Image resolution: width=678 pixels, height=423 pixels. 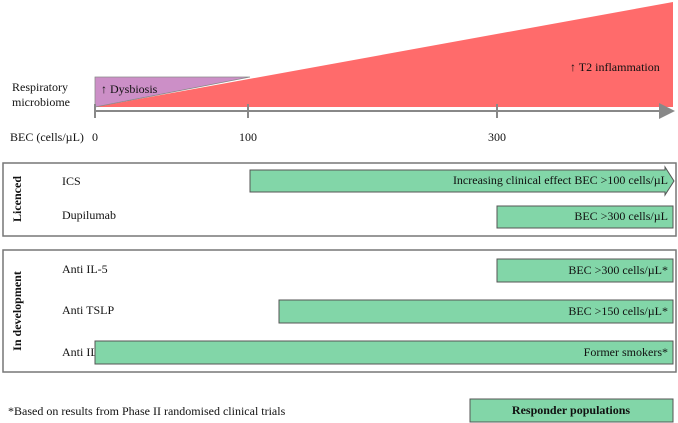 I want to click on bar-label: BEC >150 cells/µL*, so click(x=618, y=311).